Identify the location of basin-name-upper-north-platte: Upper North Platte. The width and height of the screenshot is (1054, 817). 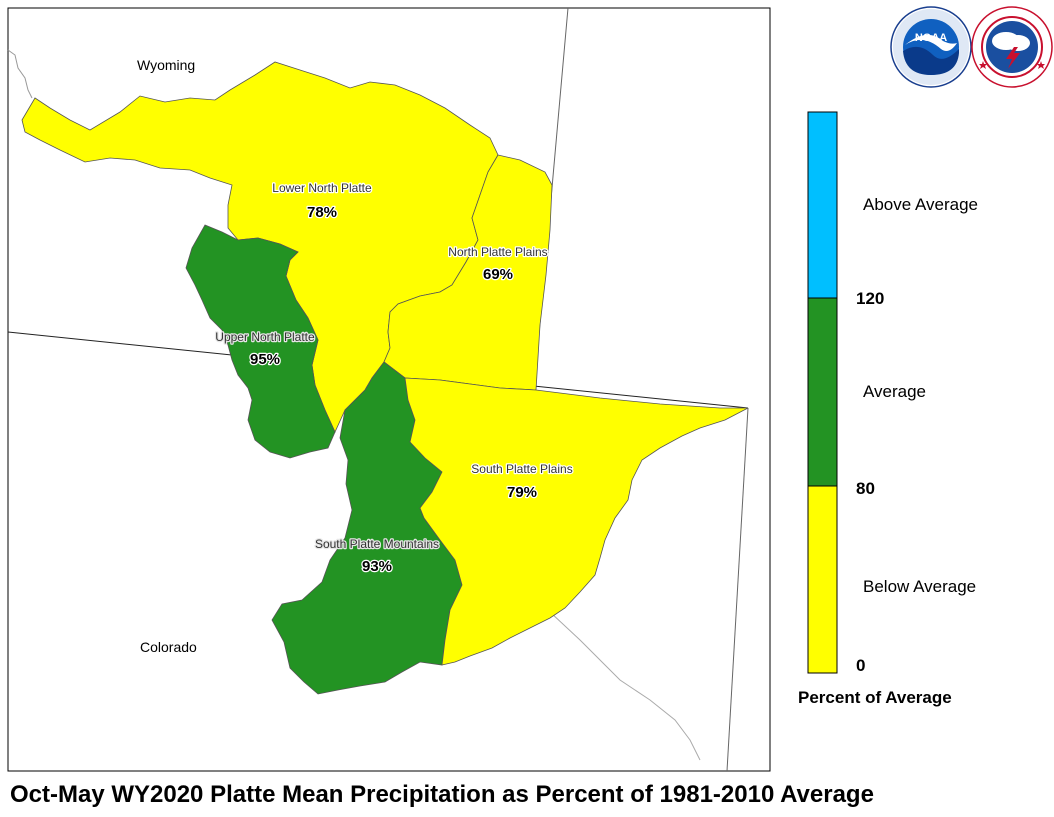
(265, 337).